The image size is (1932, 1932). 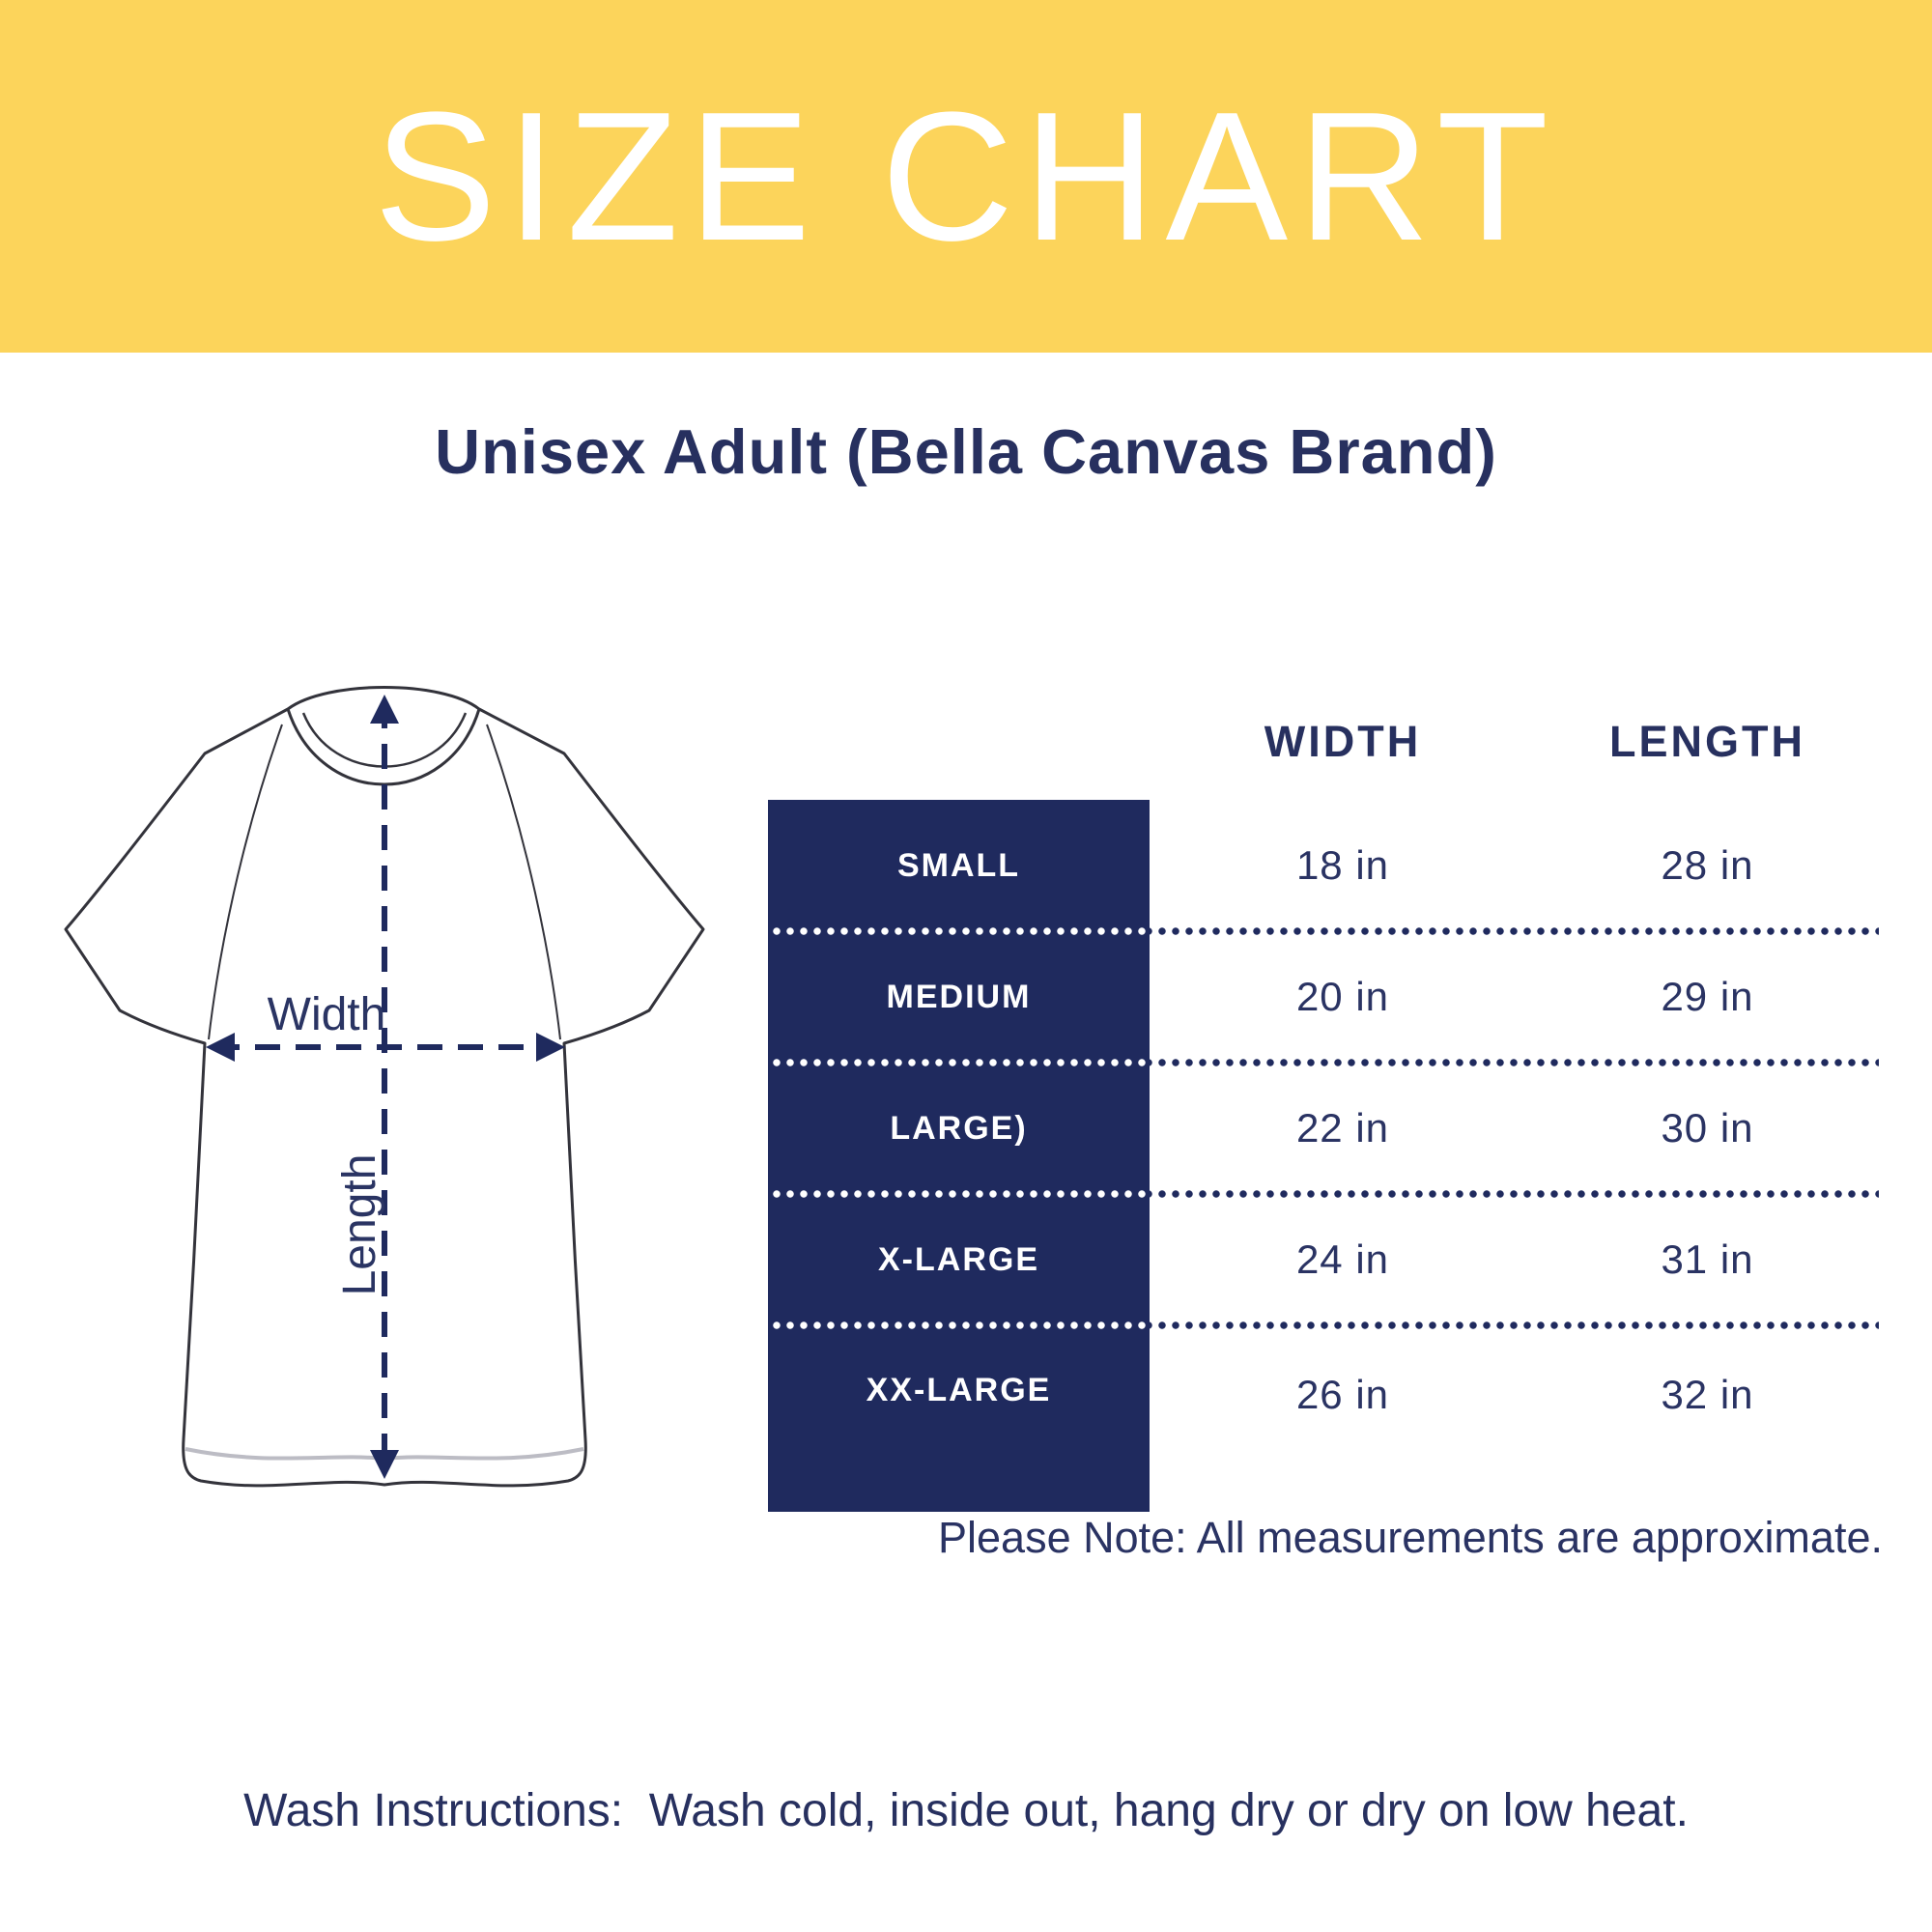 What do you see at coordinates (1342, 1128) in the screenshot?
I see `width-value: 22 in` at bounding box center [1342, 1128].